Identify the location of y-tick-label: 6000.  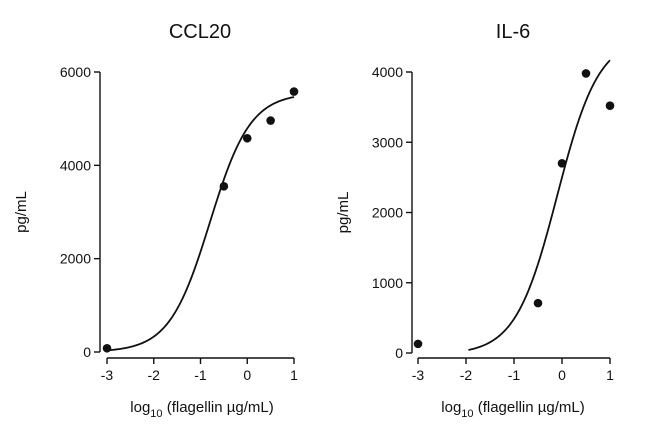
(75, 72).